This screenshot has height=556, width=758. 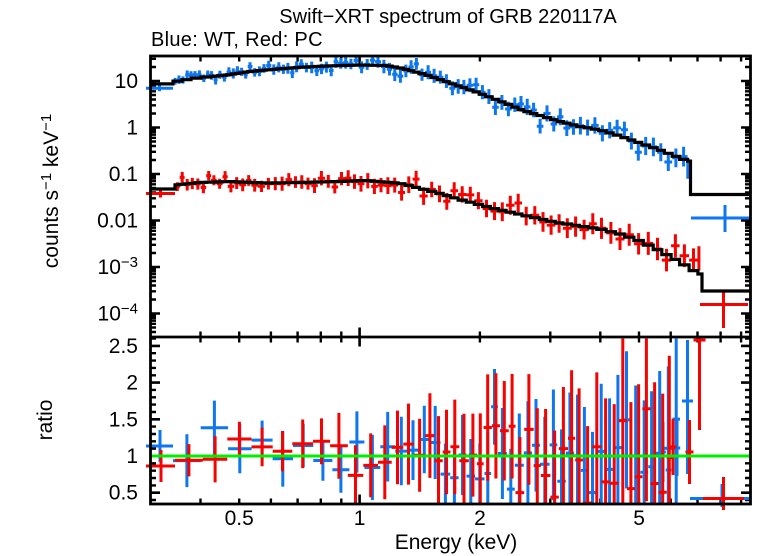 I want to click on svg-text: Energy (keV), so click(x=456, y=542).